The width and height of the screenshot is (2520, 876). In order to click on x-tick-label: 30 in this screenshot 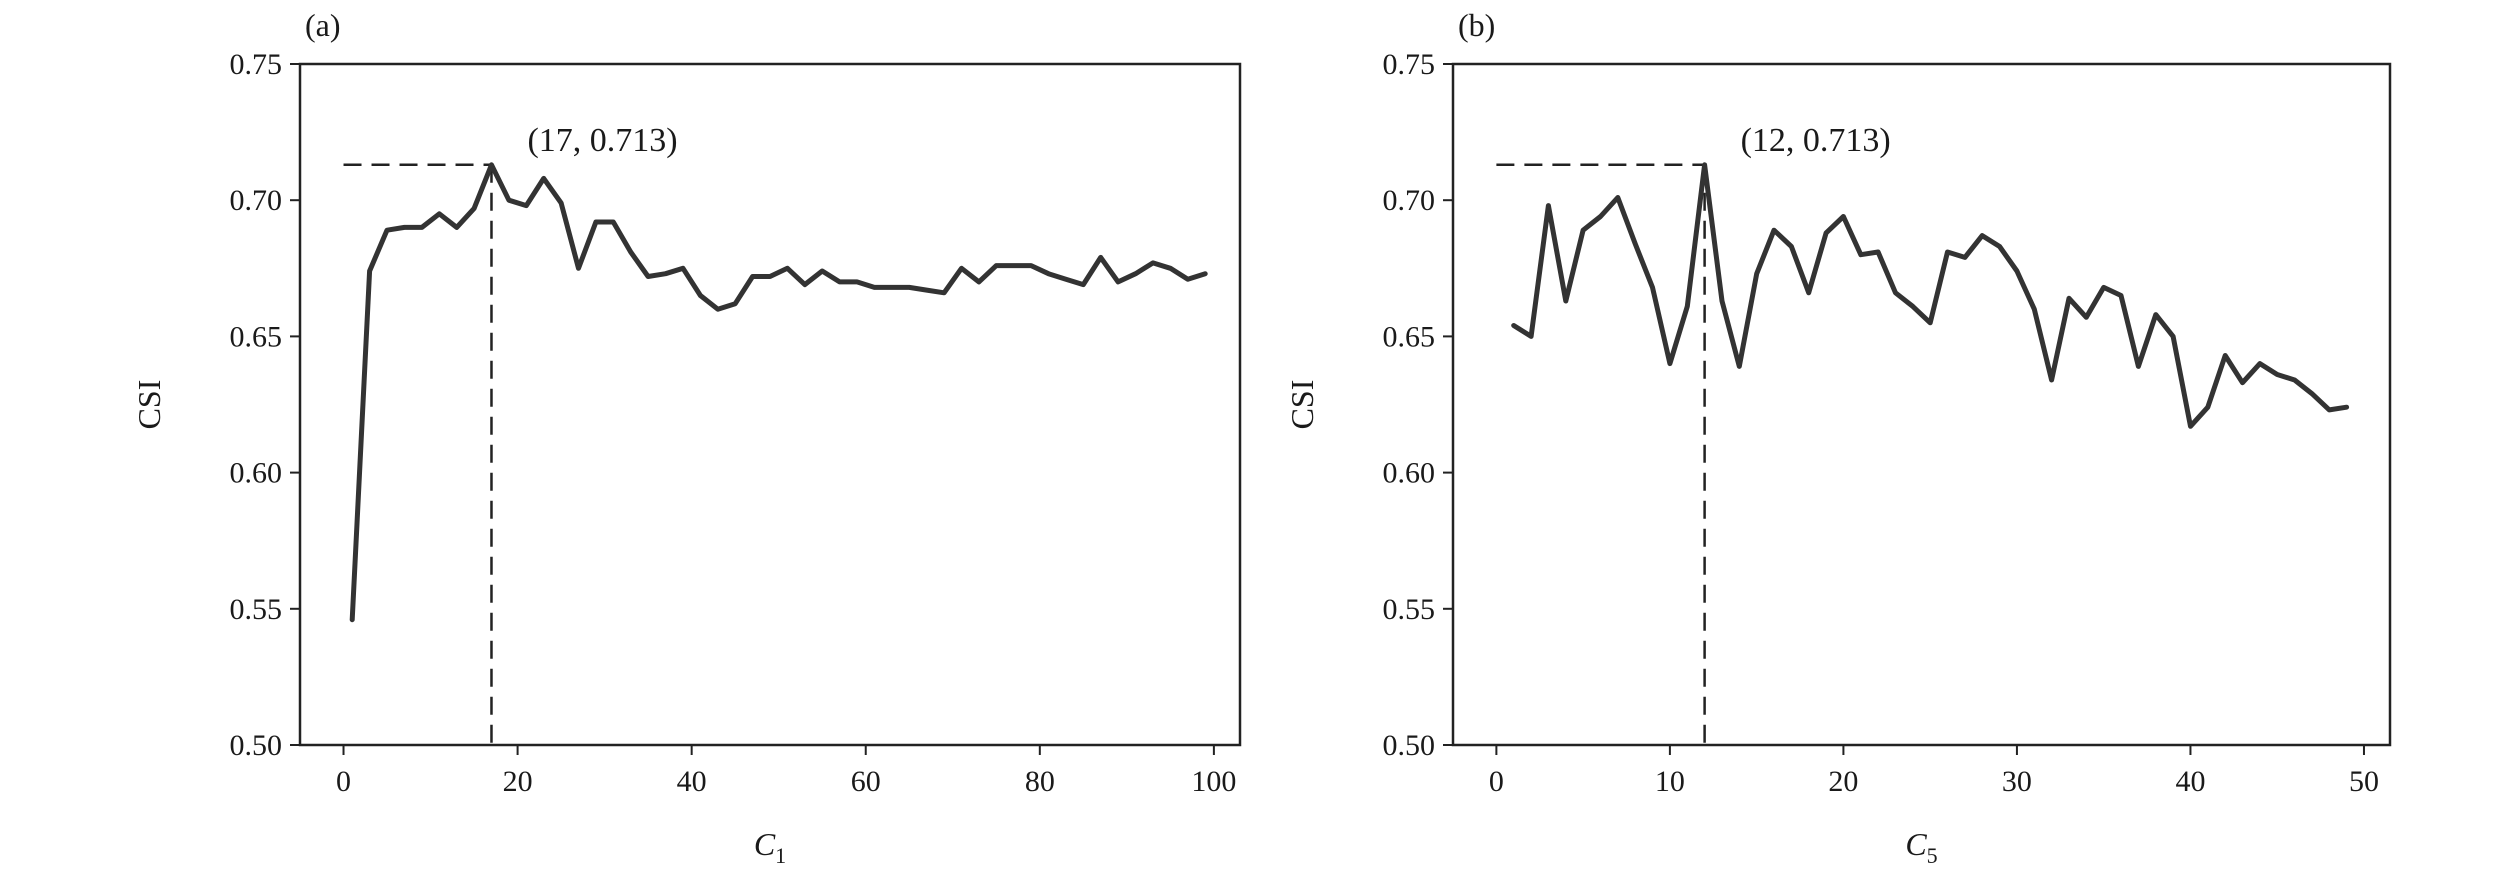, I will do `click(2017, 781)`.